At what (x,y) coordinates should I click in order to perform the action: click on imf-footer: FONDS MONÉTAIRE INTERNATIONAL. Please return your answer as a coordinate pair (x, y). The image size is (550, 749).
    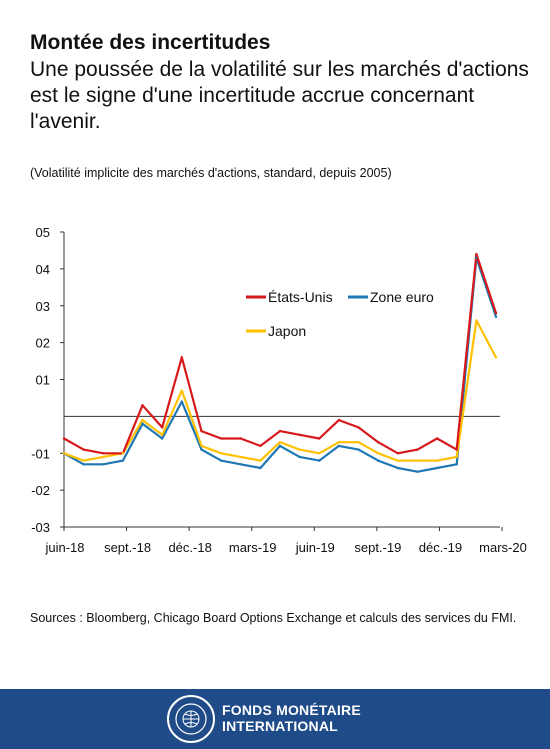
    Looking at the image, I should click on (275, 719).